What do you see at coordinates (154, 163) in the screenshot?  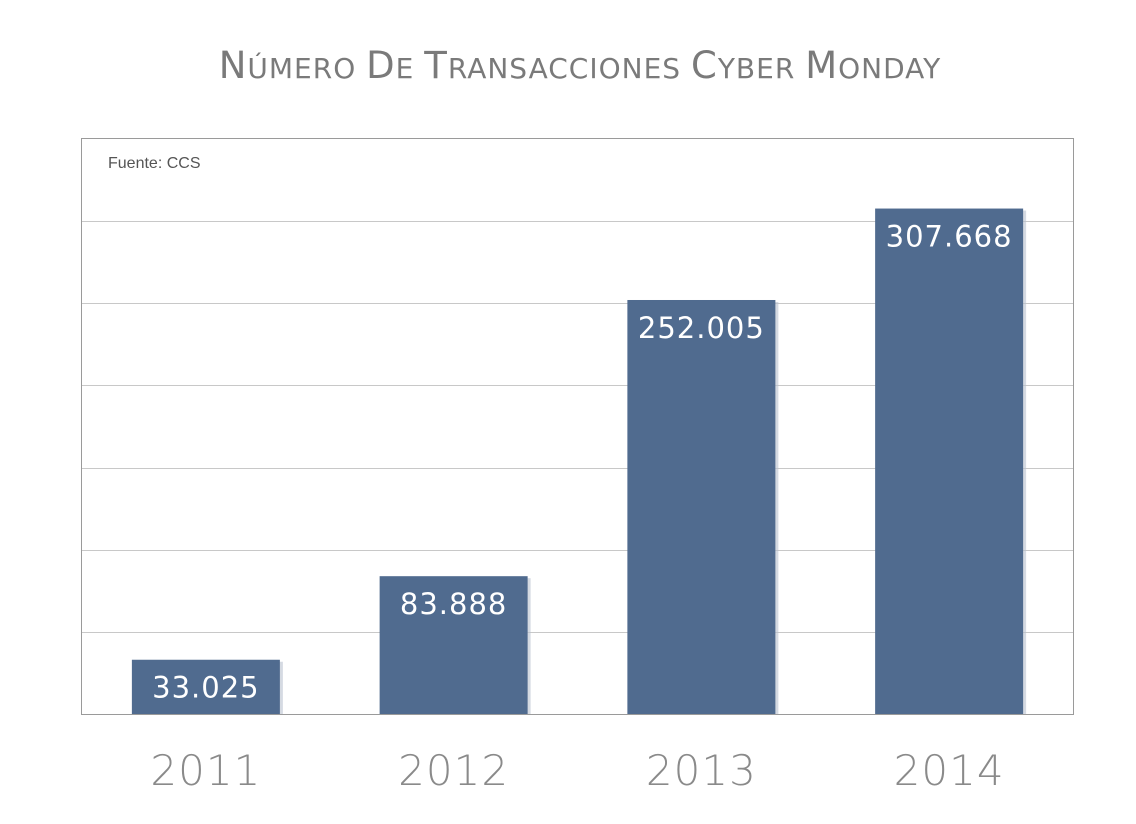 I see `source-note: Fuente: CCS` at bounding box center [154, 163].